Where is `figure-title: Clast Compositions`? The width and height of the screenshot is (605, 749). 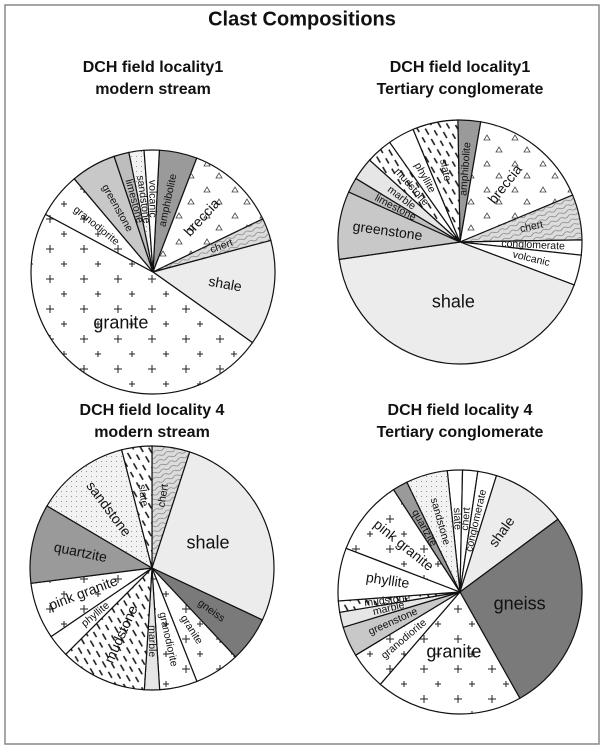 figure-title: Clast Compositions is located at coordinates (302, 19).